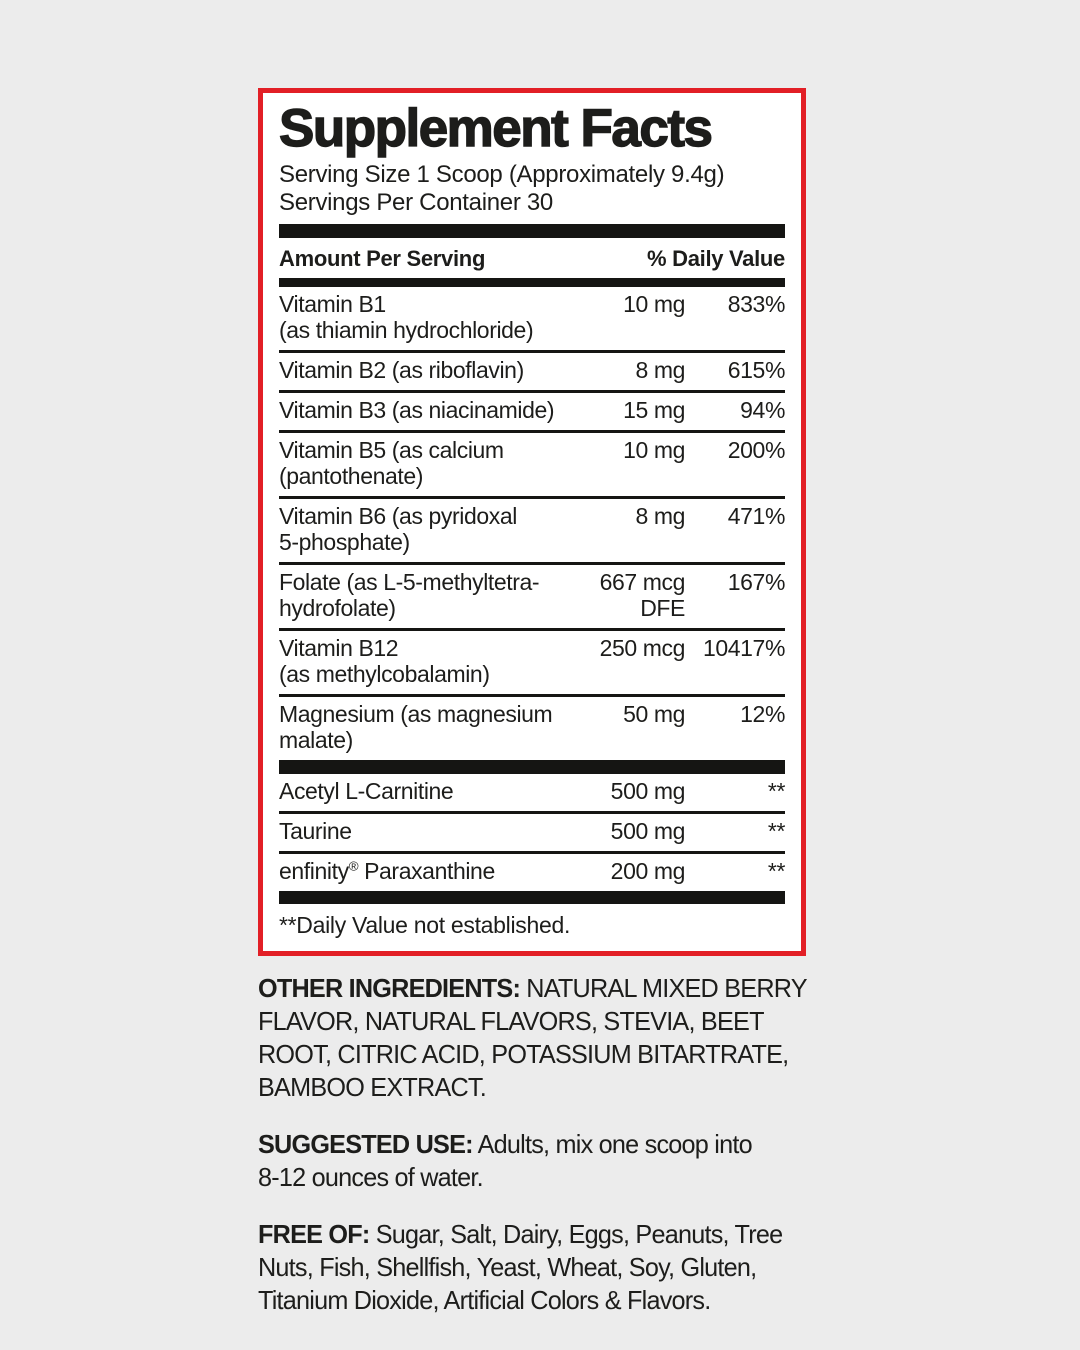  I want to click on nutrient-daily-value: 615%, so click(756, 370).